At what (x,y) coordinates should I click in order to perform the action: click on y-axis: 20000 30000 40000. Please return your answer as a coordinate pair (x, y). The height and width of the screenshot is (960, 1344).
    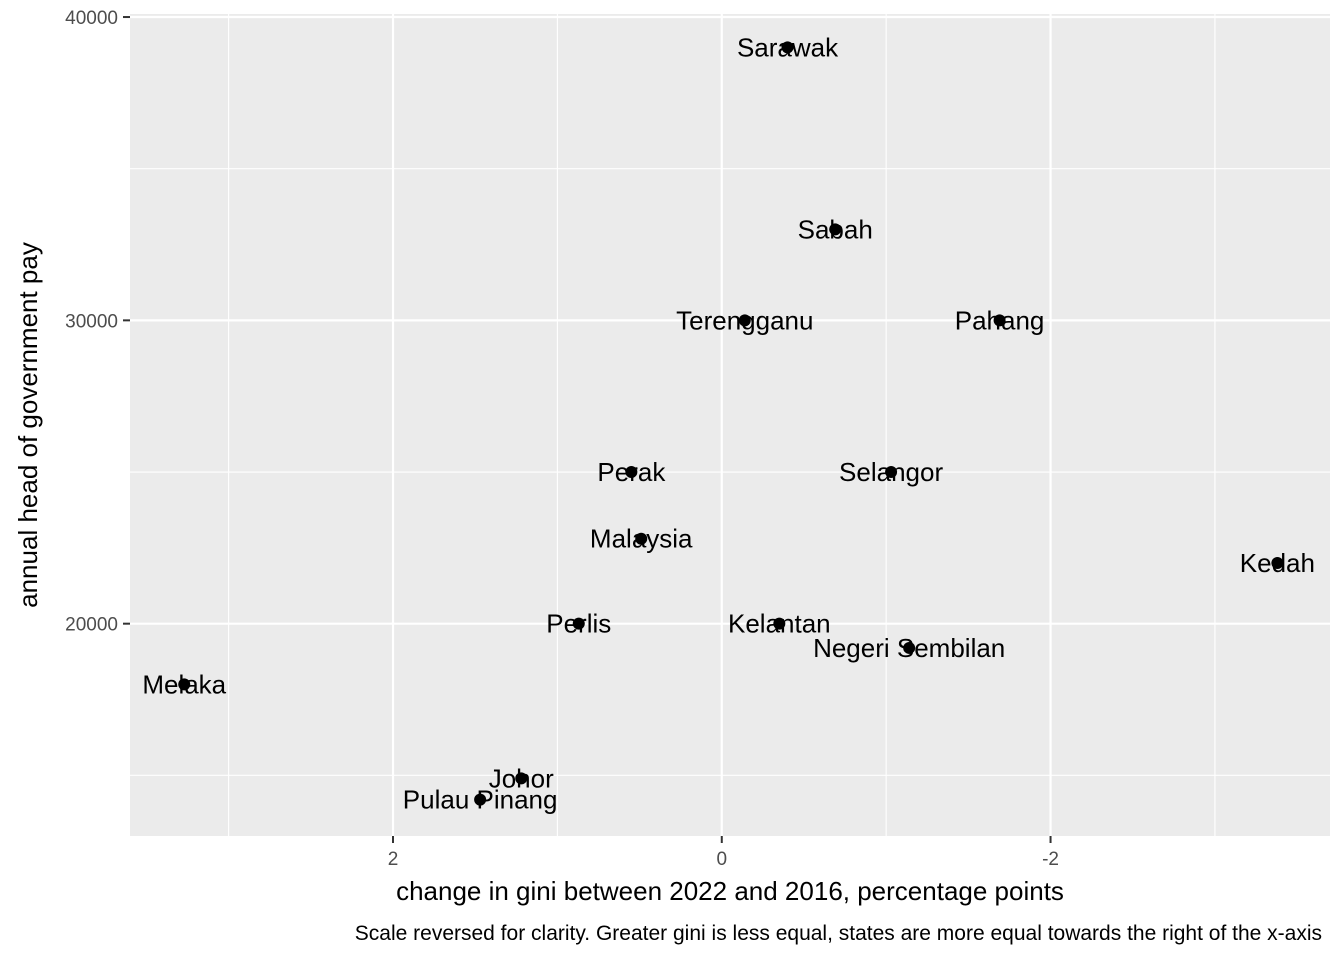
    Looking at the image, I should click on (97, 322).